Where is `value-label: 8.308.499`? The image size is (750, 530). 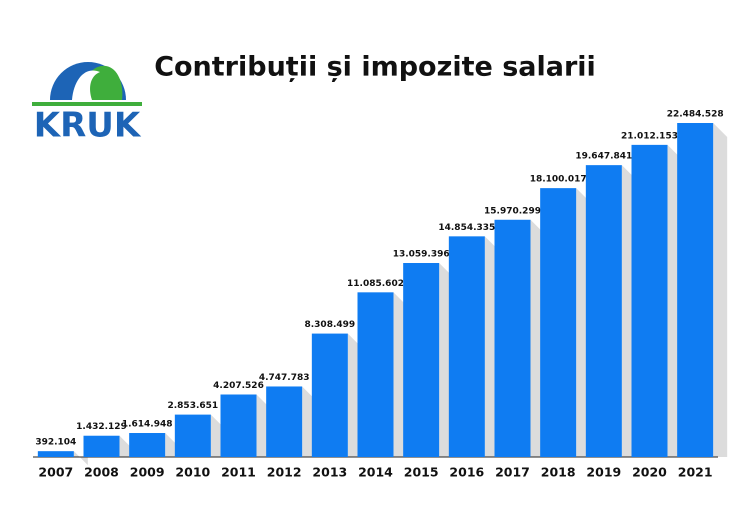
value-label: 8.308.499 is located at coordinates (329, 325).